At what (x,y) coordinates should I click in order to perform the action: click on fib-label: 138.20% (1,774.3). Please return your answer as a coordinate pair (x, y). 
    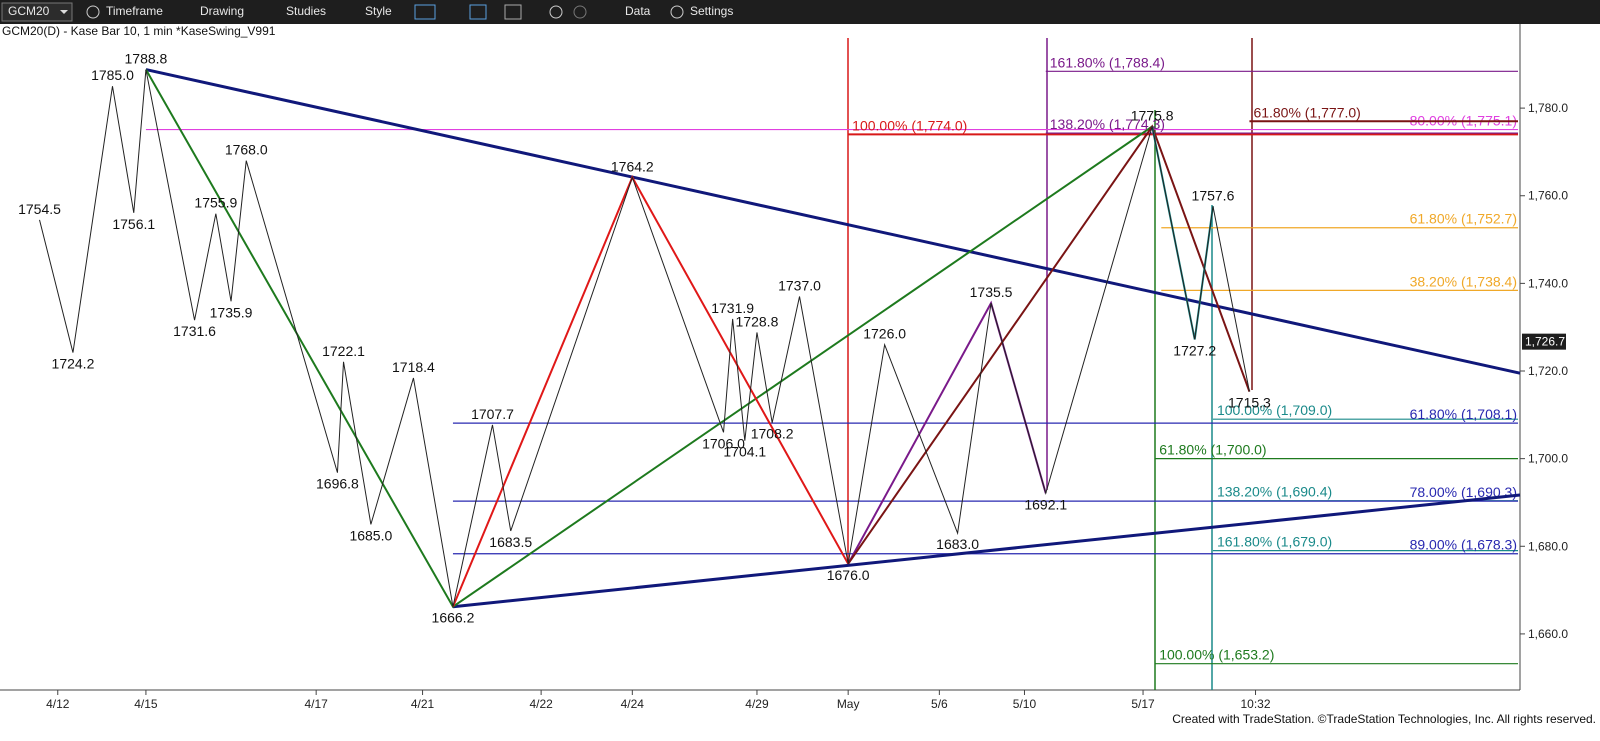
    Looking at the image, I should click on (1107, 124).